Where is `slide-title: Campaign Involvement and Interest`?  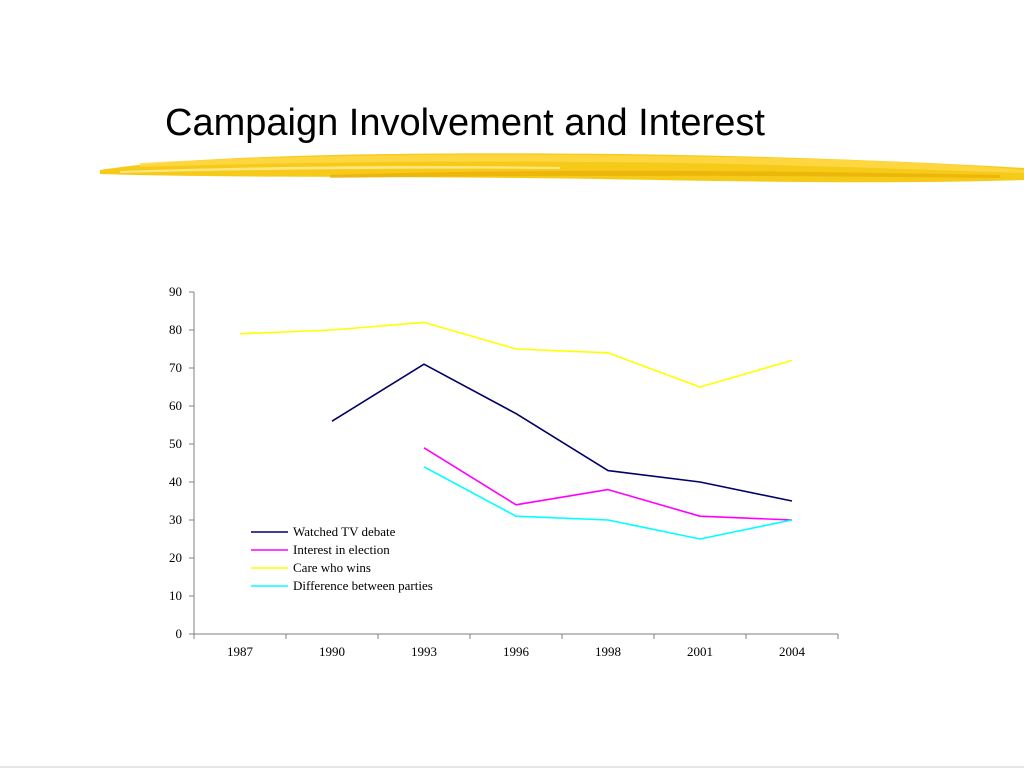 slide-title: Campaign Involvement and Interest is located at coordinates (465, 123).